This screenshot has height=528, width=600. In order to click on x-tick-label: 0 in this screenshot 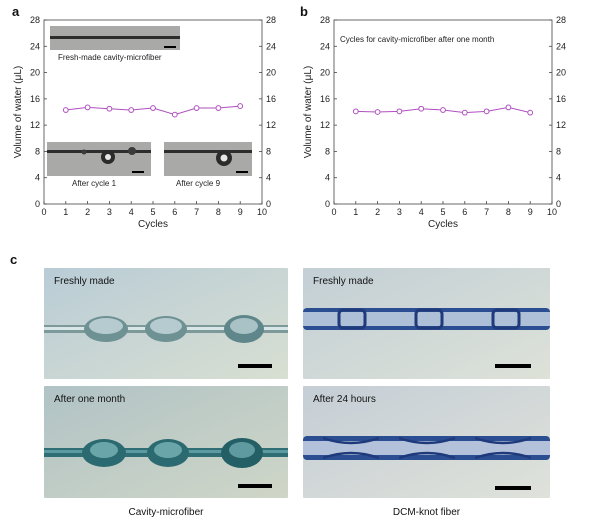, I will do `click(333, 212)`.